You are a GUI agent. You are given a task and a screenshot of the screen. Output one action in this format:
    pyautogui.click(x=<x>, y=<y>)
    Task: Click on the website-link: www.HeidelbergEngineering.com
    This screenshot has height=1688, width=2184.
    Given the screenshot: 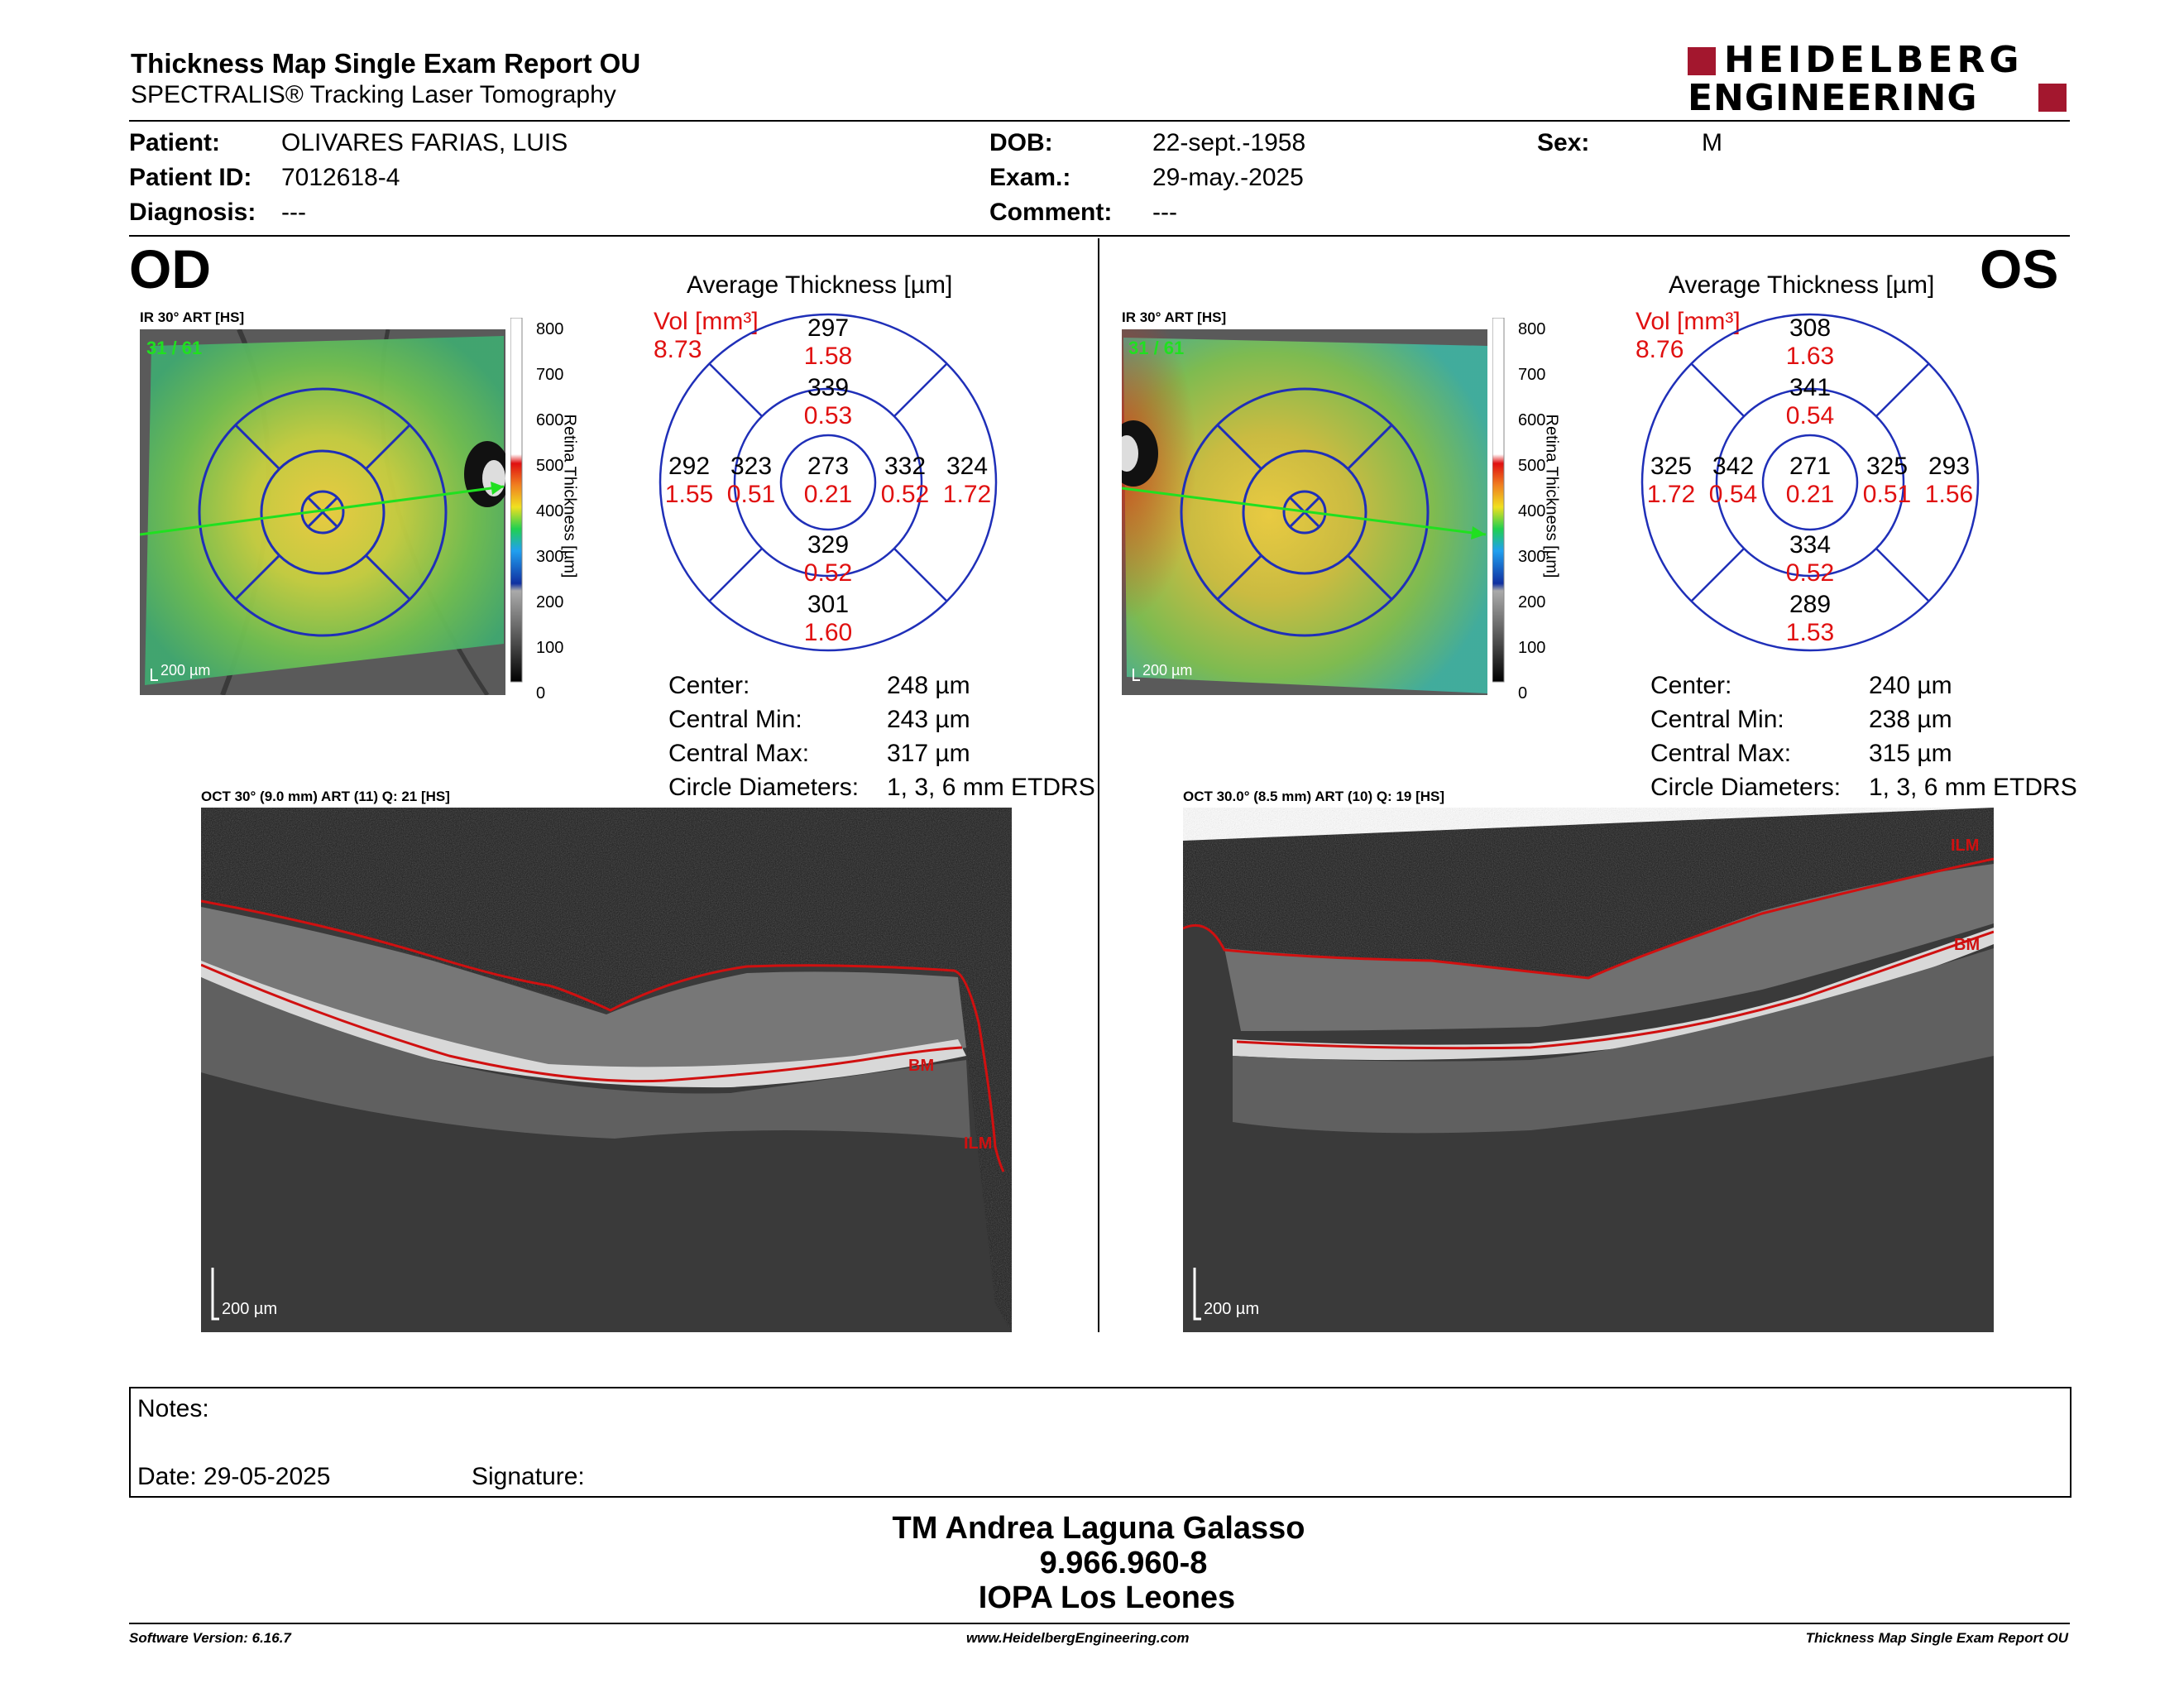 What is the action you would take?
    pyautogui.click(x=1078, y=1638)
    